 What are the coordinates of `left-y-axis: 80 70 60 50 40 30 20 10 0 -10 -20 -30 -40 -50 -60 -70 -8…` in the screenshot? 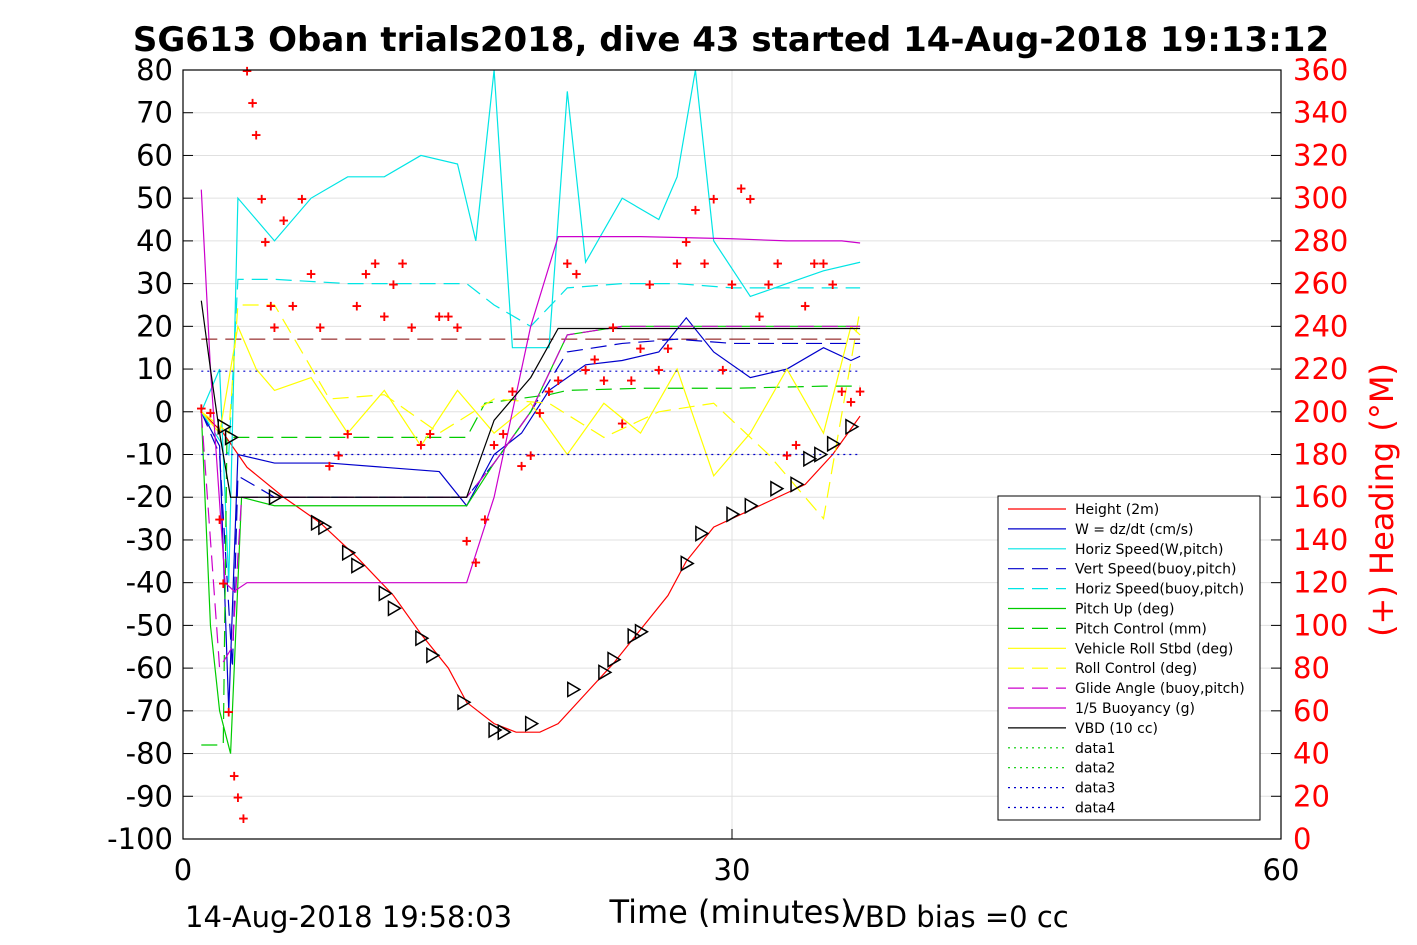 It's located at (150, 454).